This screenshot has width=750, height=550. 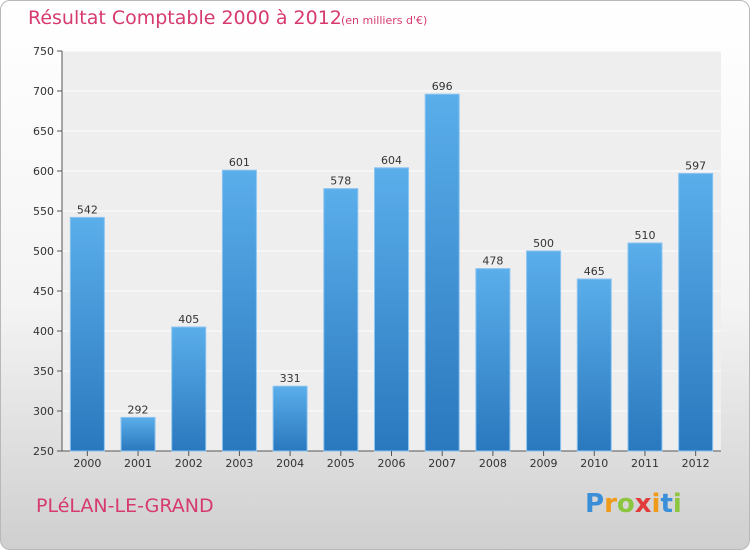 What do you see at coordinates (696, 463) in the screenshot?
I see `x-tick-label-2012: 2012` at bounding box center [696, 463].